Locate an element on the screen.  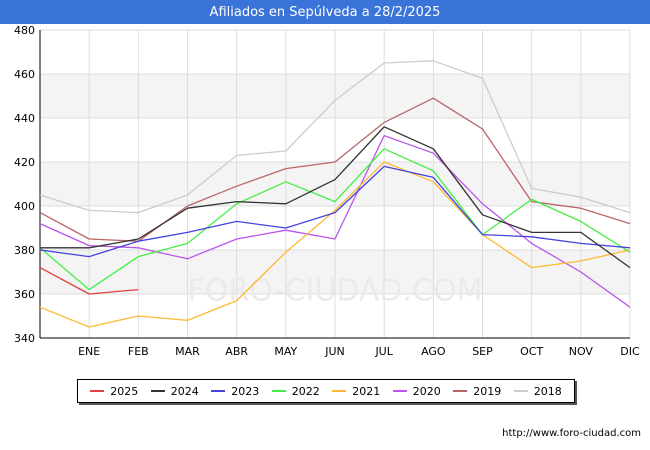
legend-item-2024: 2024 is located at coordinates (174, 391).